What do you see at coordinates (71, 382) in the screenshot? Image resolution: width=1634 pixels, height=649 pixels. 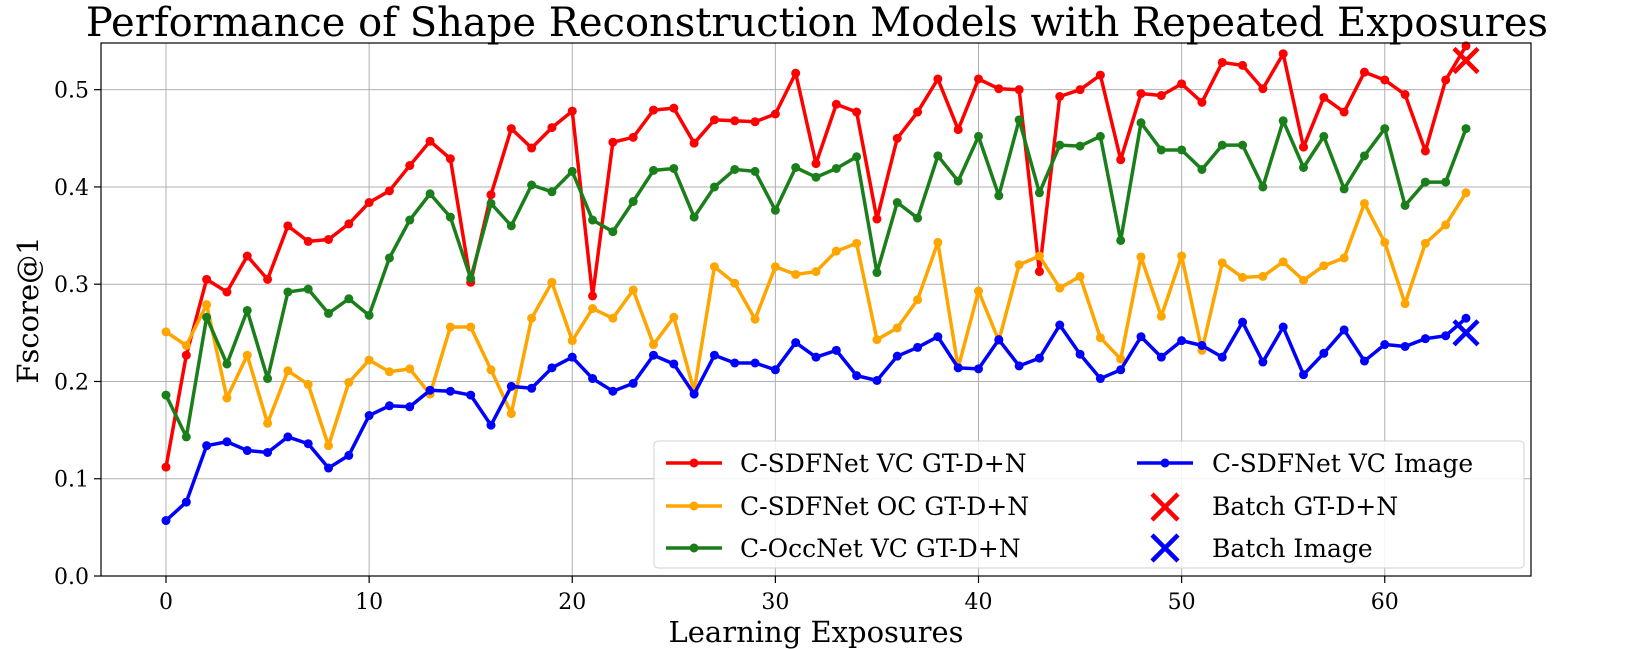 I see `y-tick-label: 0.2` at bounding box center [71, 382].